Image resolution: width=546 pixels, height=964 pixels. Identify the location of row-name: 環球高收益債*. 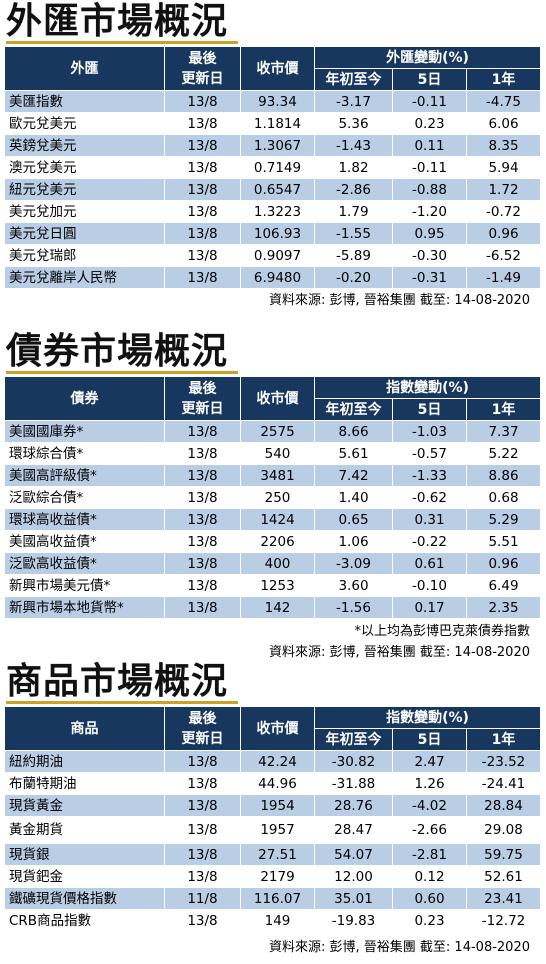
(84, 519).